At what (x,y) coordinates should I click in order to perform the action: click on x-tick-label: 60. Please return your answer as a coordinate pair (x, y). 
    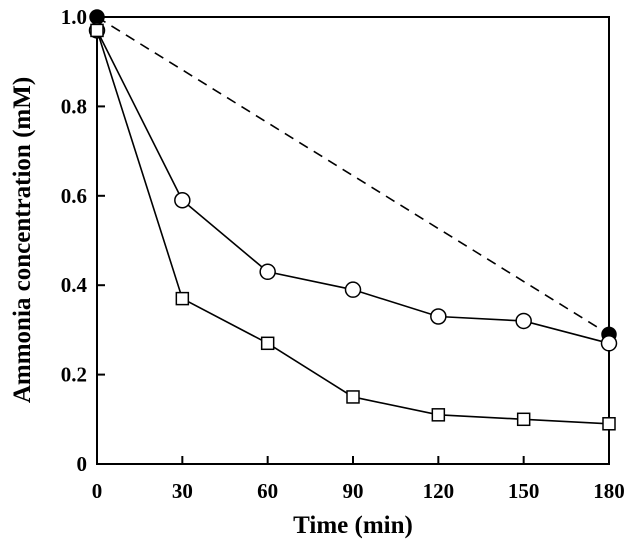
    Looking at the image, I should click on (267, 491).